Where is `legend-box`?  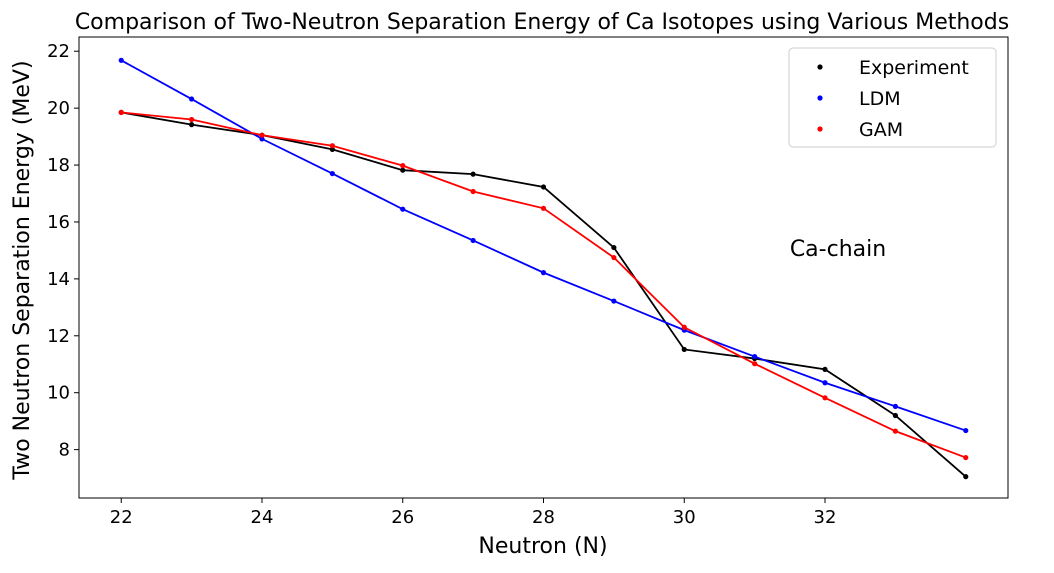 legend-box is located at coordinates (892, 97).